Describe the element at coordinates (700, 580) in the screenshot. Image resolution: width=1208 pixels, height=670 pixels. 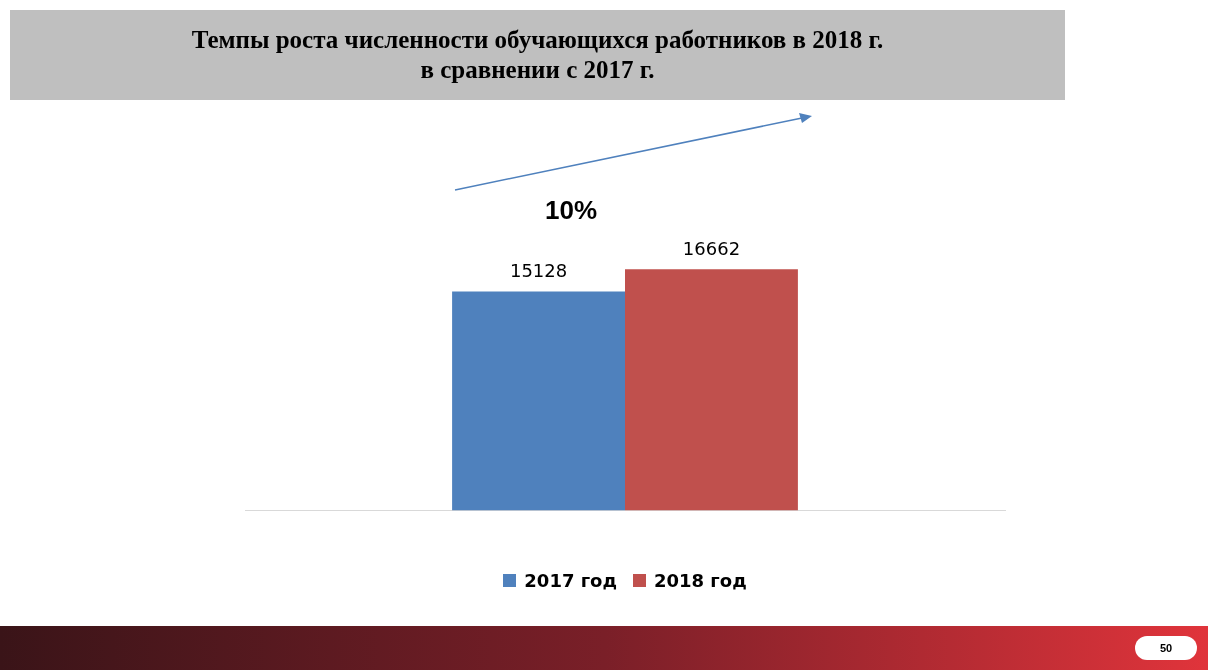
I see `legend-label: 2018 год` at that location.